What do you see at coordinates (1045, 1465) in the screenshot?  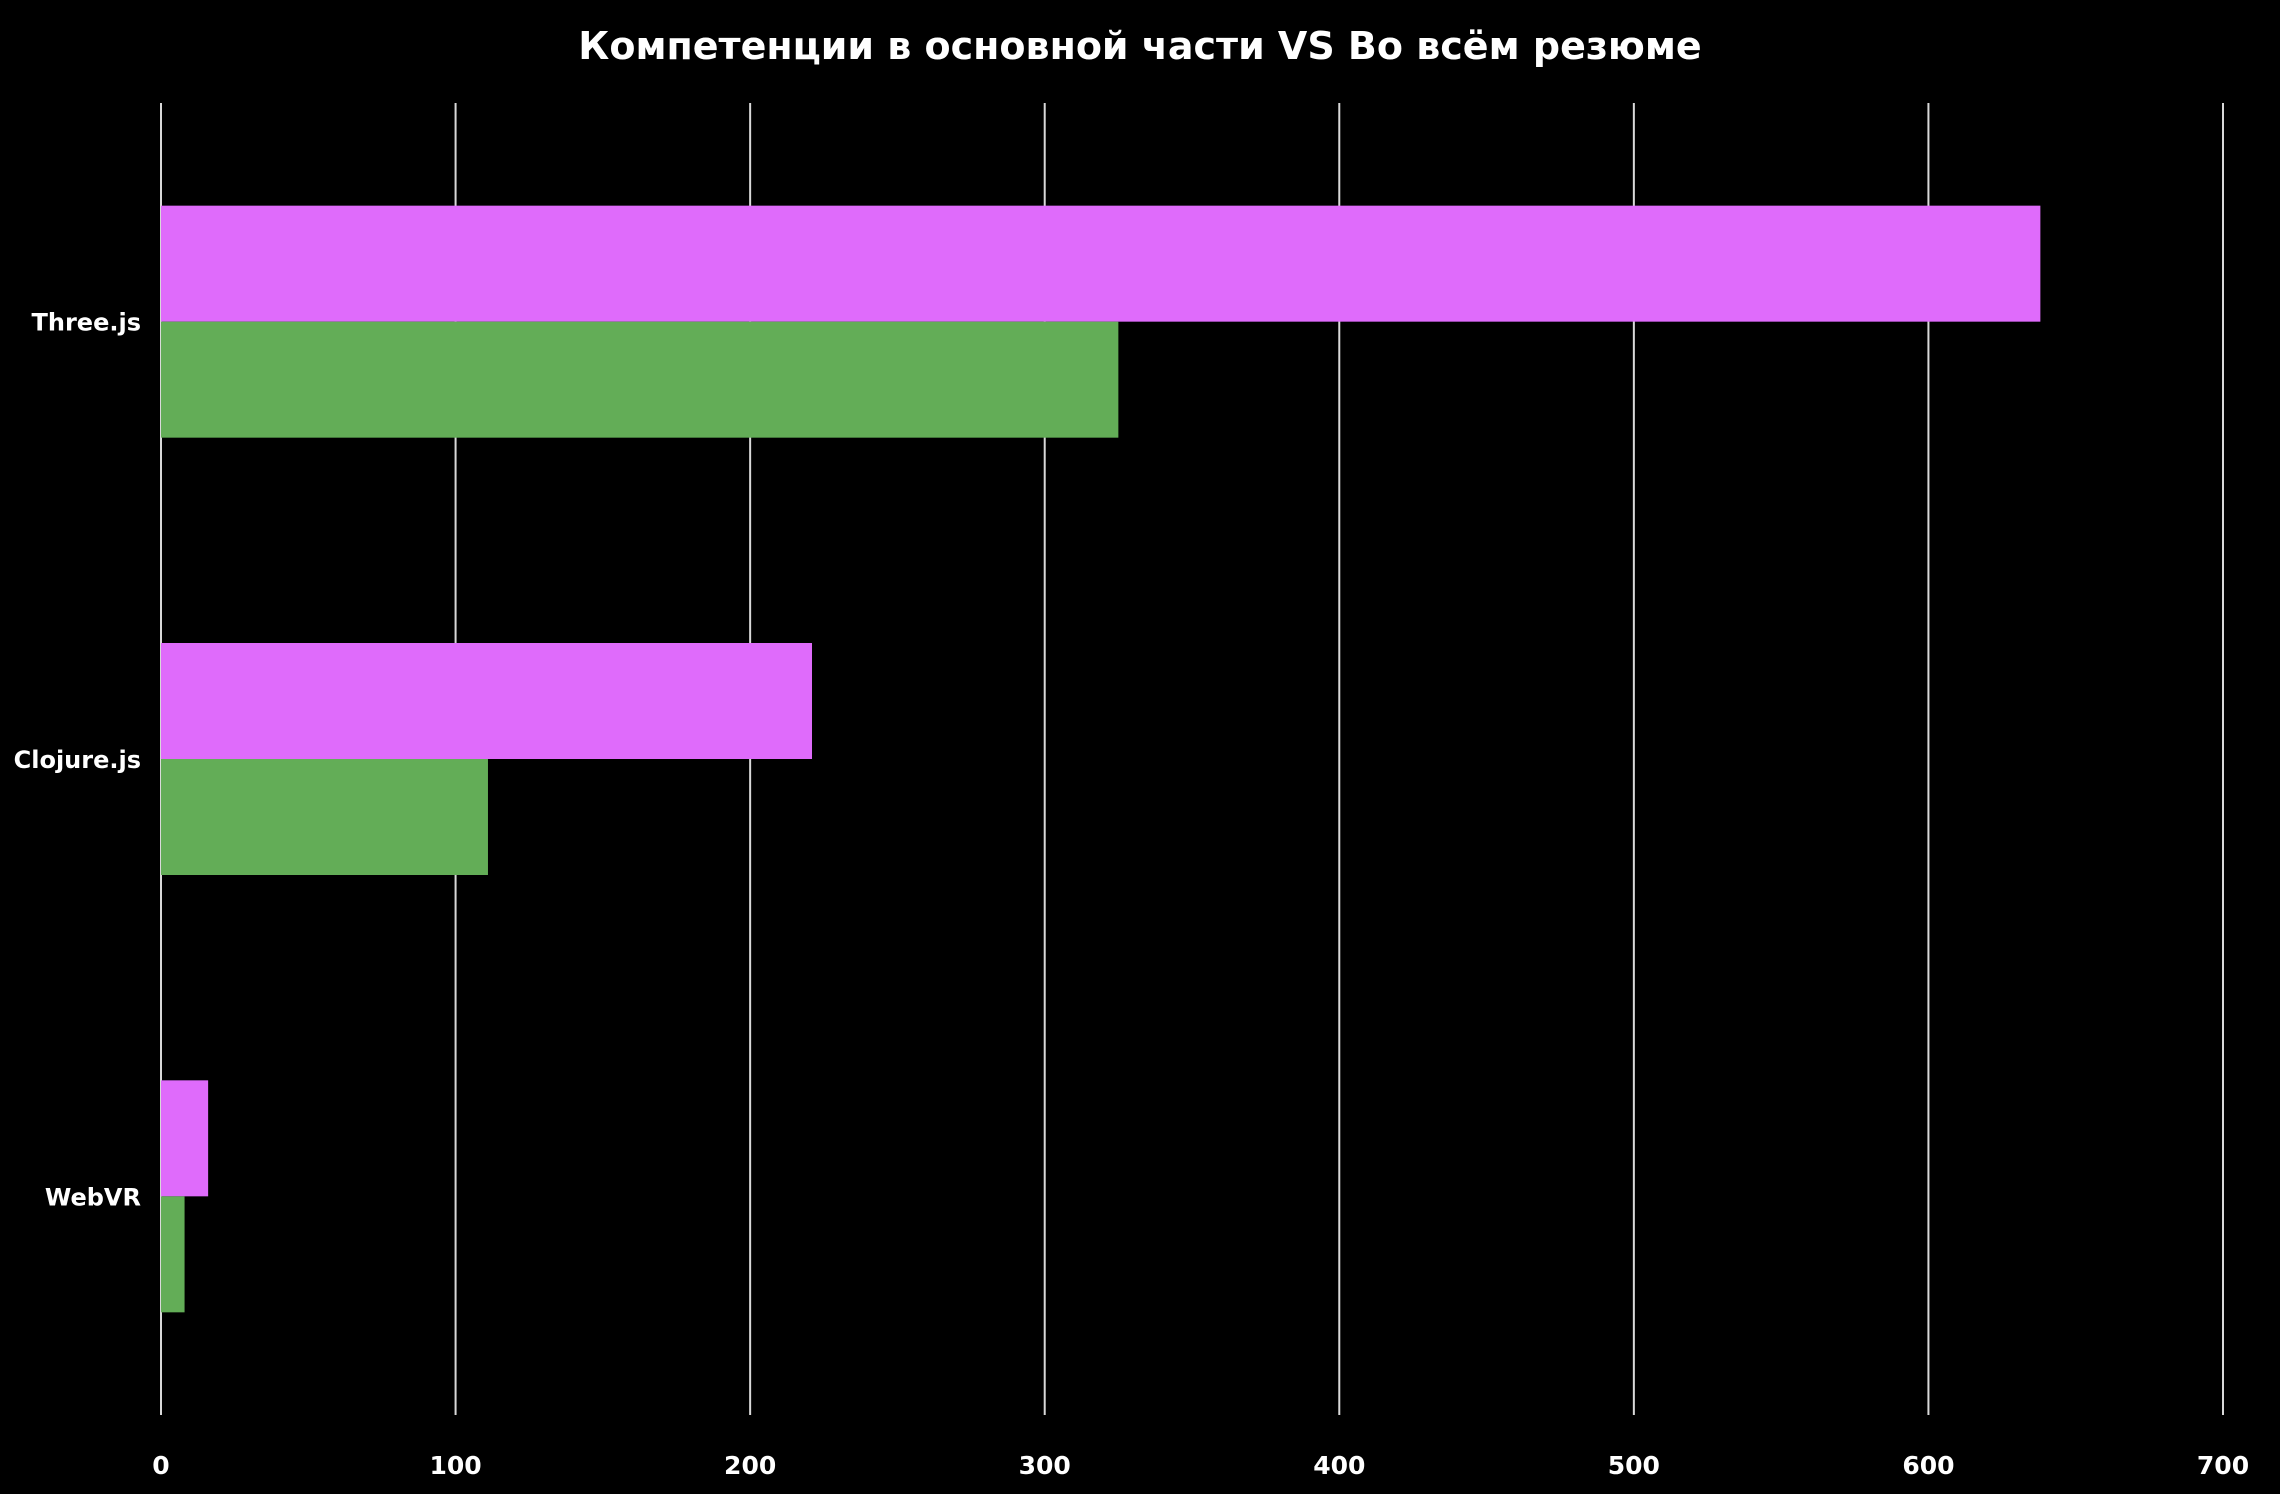 I see `x-tick-label: 300` at bounding box center [1045, 1465].